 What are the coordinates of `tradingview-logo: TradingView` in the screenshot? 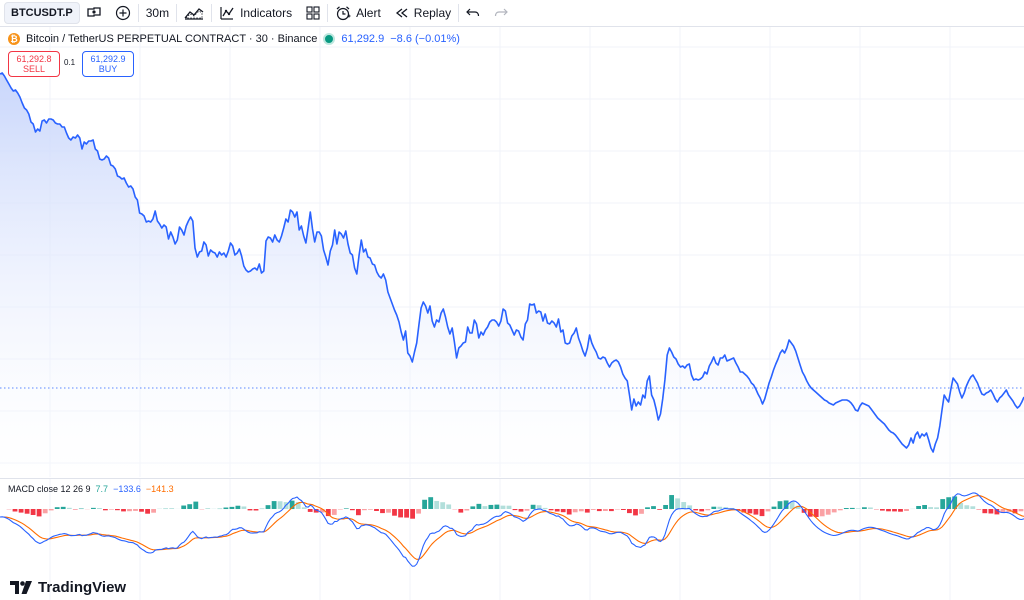 It's located at (68, 587).